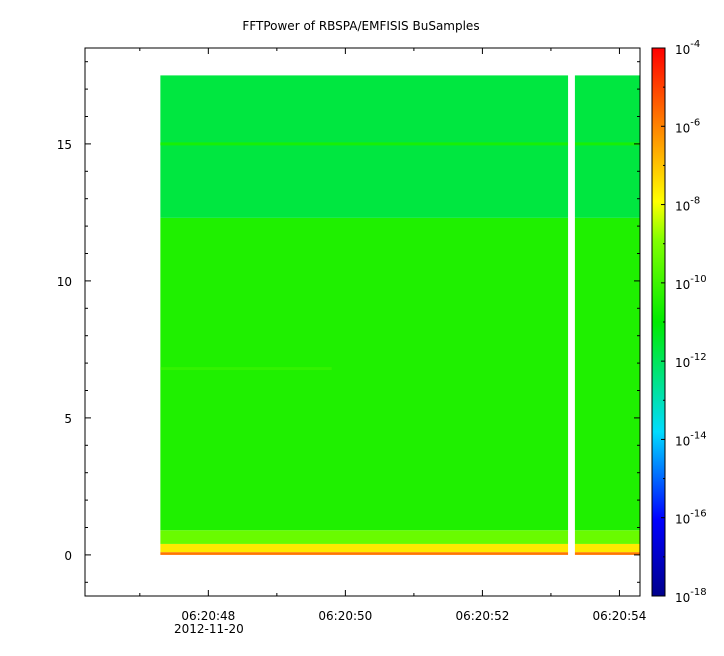 The width and height of the screenshot is (724, 656). I want to click on data-gap, so click(571, 315).